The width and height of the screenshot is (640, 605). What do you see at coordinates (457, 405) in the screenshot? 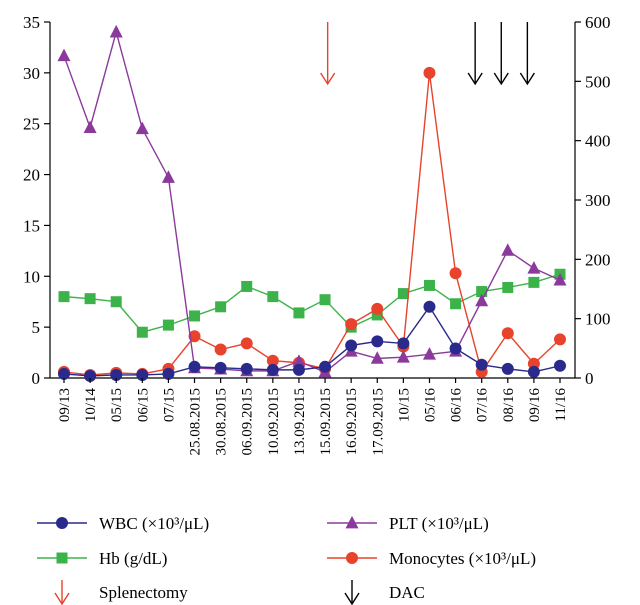
I see `x-tick-label: 06/16` at bounding box center [457, 405].